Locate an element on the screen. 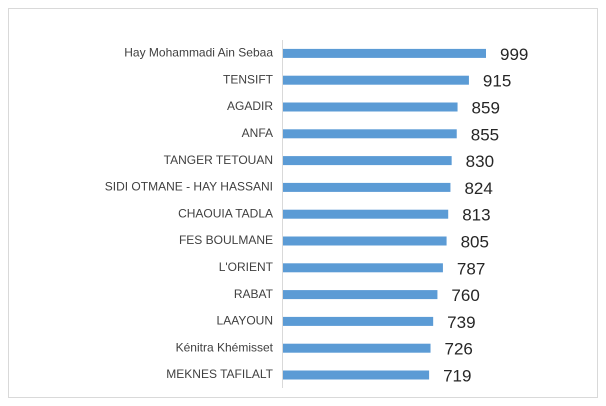  value-label: 859 is located at coordinates (486, 107).